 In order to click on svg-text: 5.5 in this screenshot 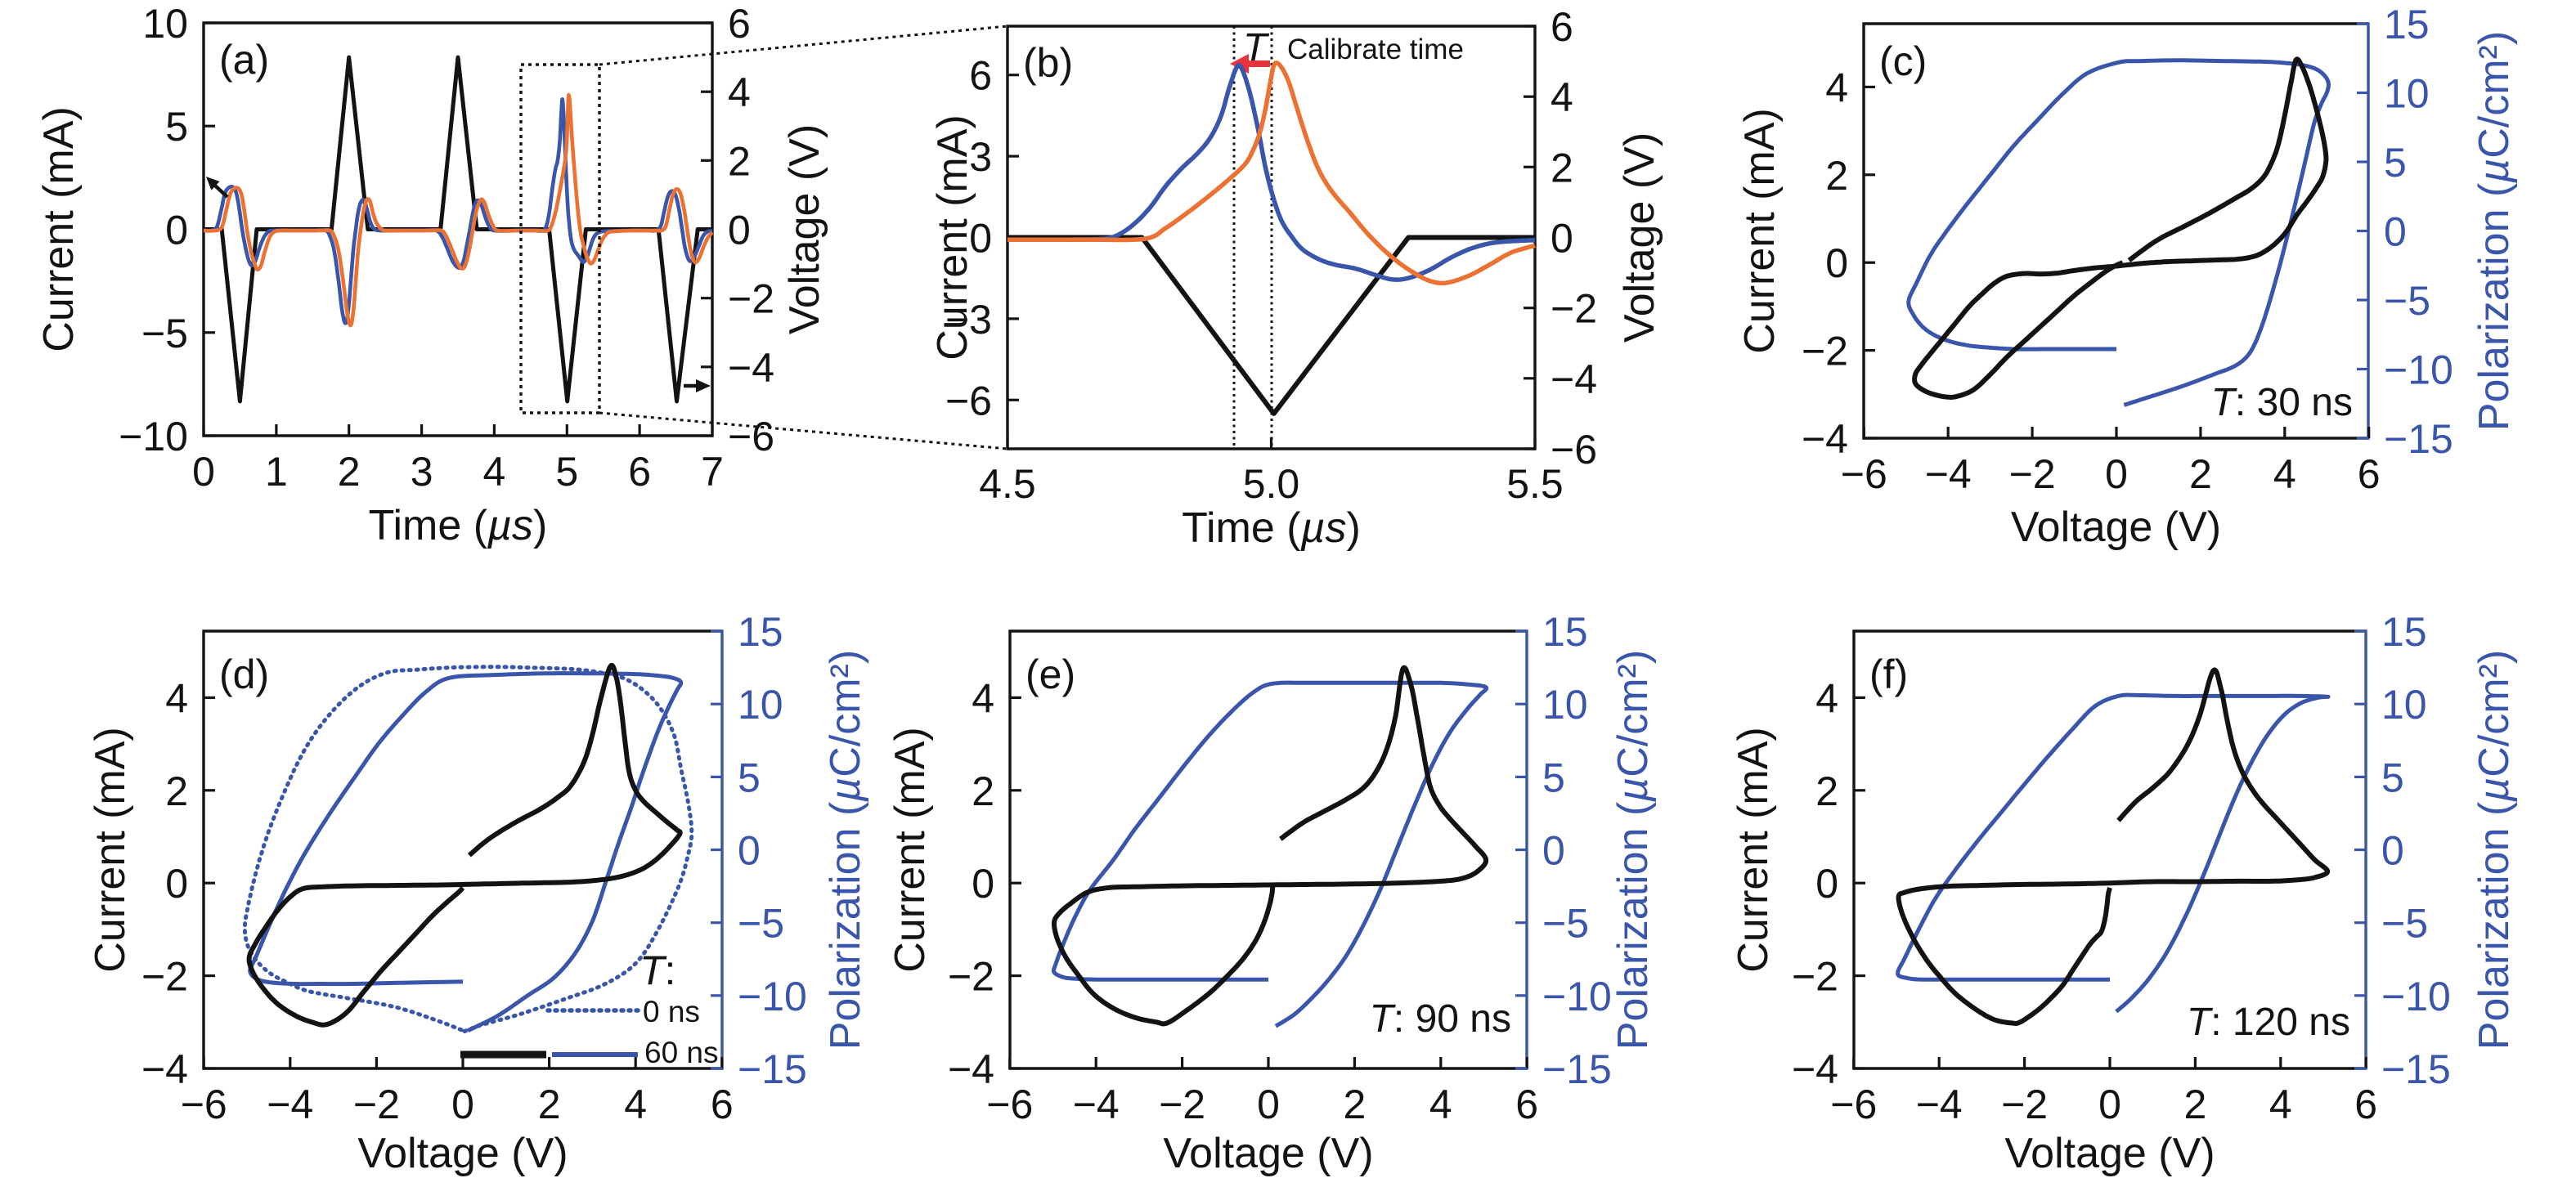, I will do `click(1535, 484)`.